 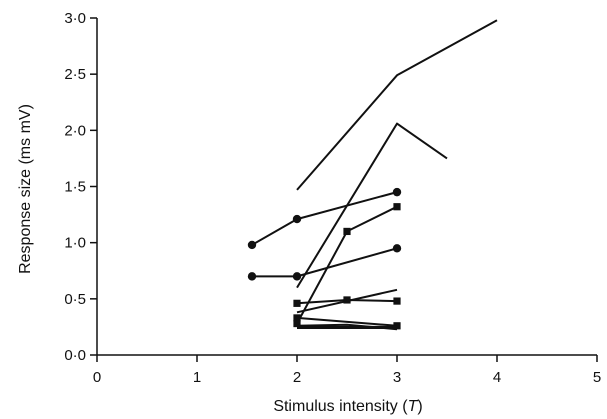 I want to click on y-tick-label: 1·0, so click(x=75, y=243).